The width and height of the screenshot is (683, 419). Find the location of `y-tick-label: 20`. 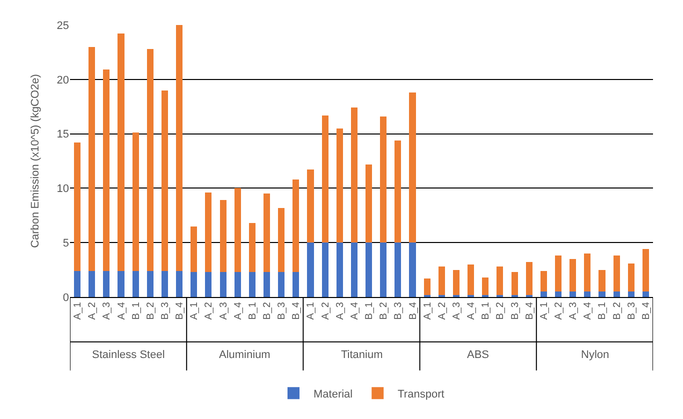

y-tick-label: 20 is located at coordinates (62, 80).